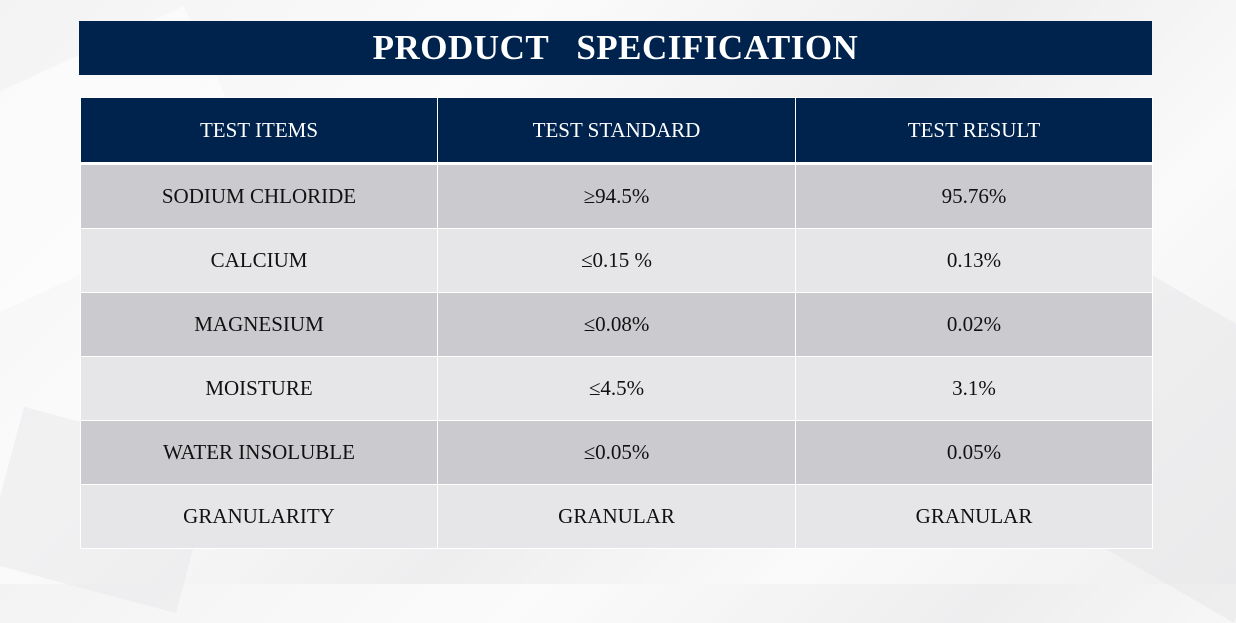 Image resolution: width=1236 pixels, height=623 pixels. What do you see at coordinates (974, 388) in the screenshot?
I see `test-result-cell: 3.1%` at bounding box center [974, 388].